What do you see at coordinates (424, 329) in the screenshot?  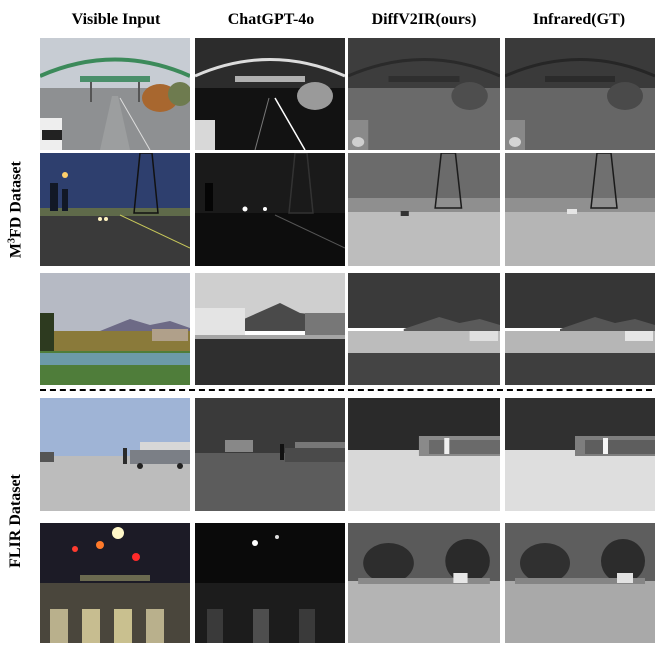 I see `image-row3-diffv2ir` at bounding box center [424, 329].